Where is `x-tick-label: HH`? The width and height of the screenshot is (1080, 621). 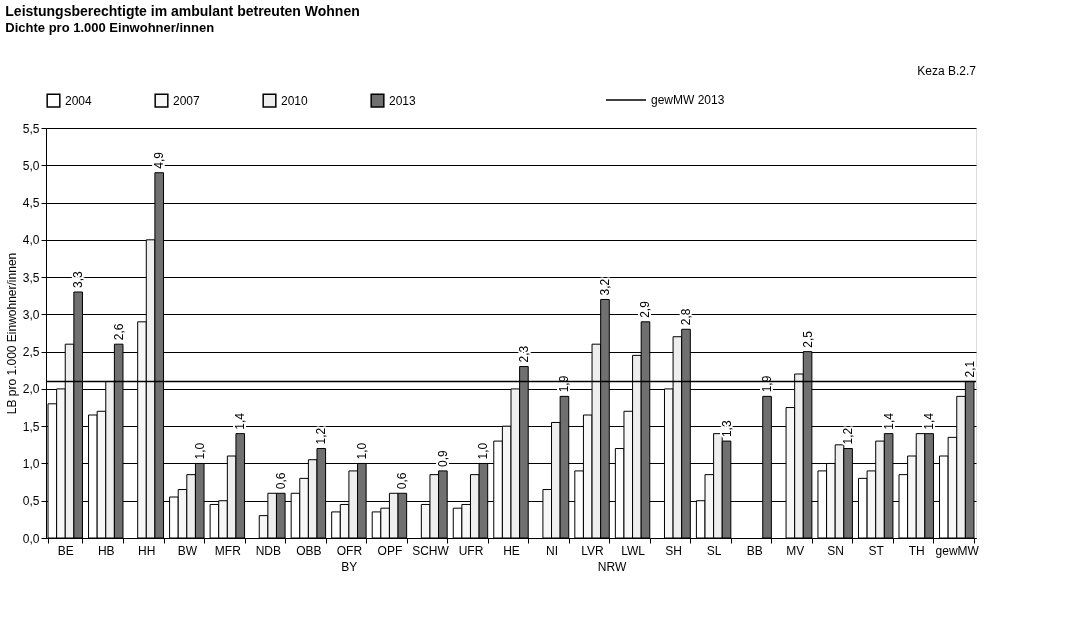
x-tick-label: HH is located at coordinates (147, 550).